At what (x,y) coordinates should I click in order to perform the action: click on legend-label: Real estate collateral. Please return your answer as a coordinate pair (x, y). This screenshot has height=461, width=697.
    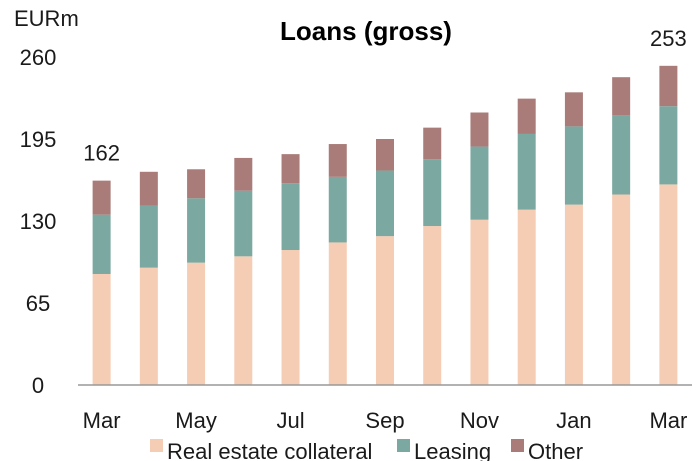
    Looking at the image, I should click on (269, 450).